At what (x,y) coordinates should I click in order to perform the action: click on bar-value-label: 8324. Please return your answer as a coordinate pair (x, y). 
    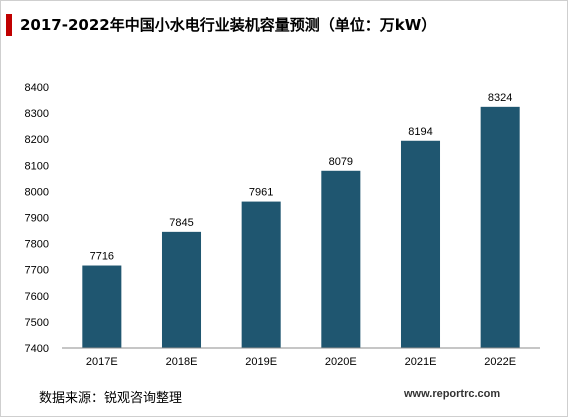
    Looking at the image, I should click on (500, 98).